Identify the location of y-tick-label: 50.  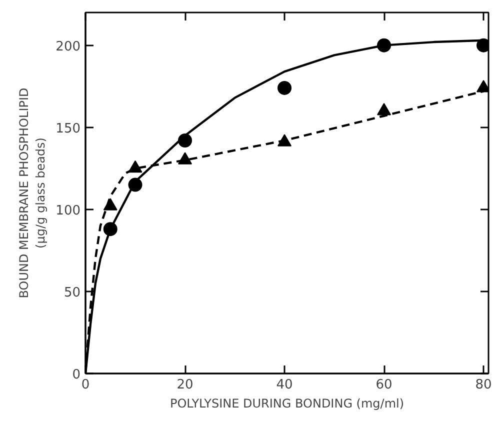
(72, 292).